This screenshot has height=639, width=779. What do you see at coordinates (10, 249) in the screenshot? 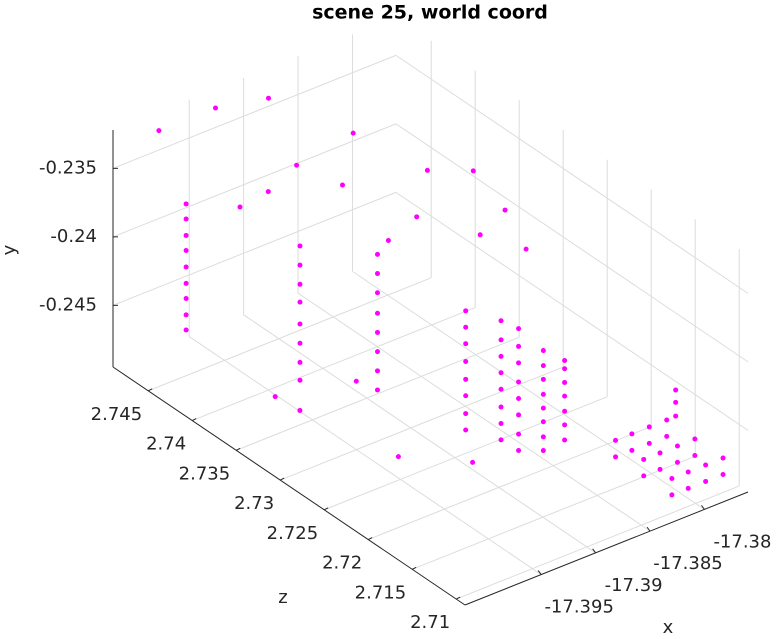
I see `y-axis-label: y` at bounding box center [10, 249].